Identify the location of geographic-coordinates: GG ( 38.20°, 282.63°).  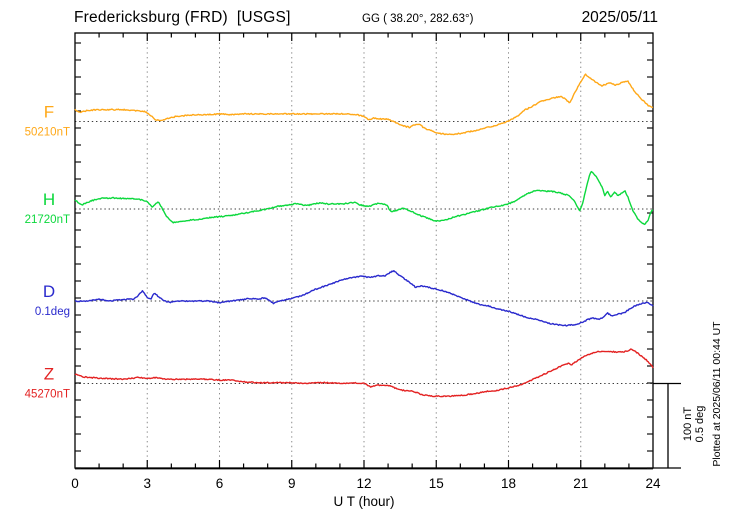
(418, 19).